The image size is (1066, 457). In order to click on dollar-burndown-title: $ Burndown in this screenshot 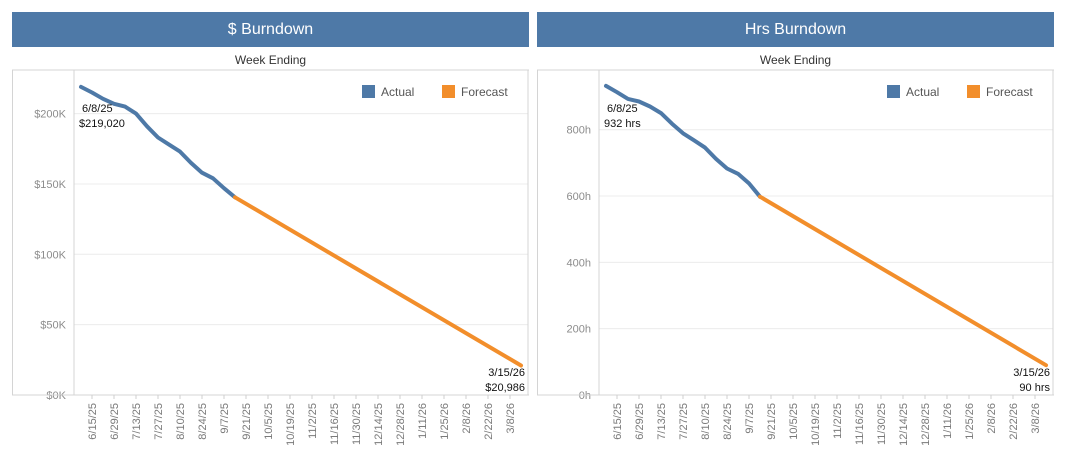, I will do `click(270, 29)`.